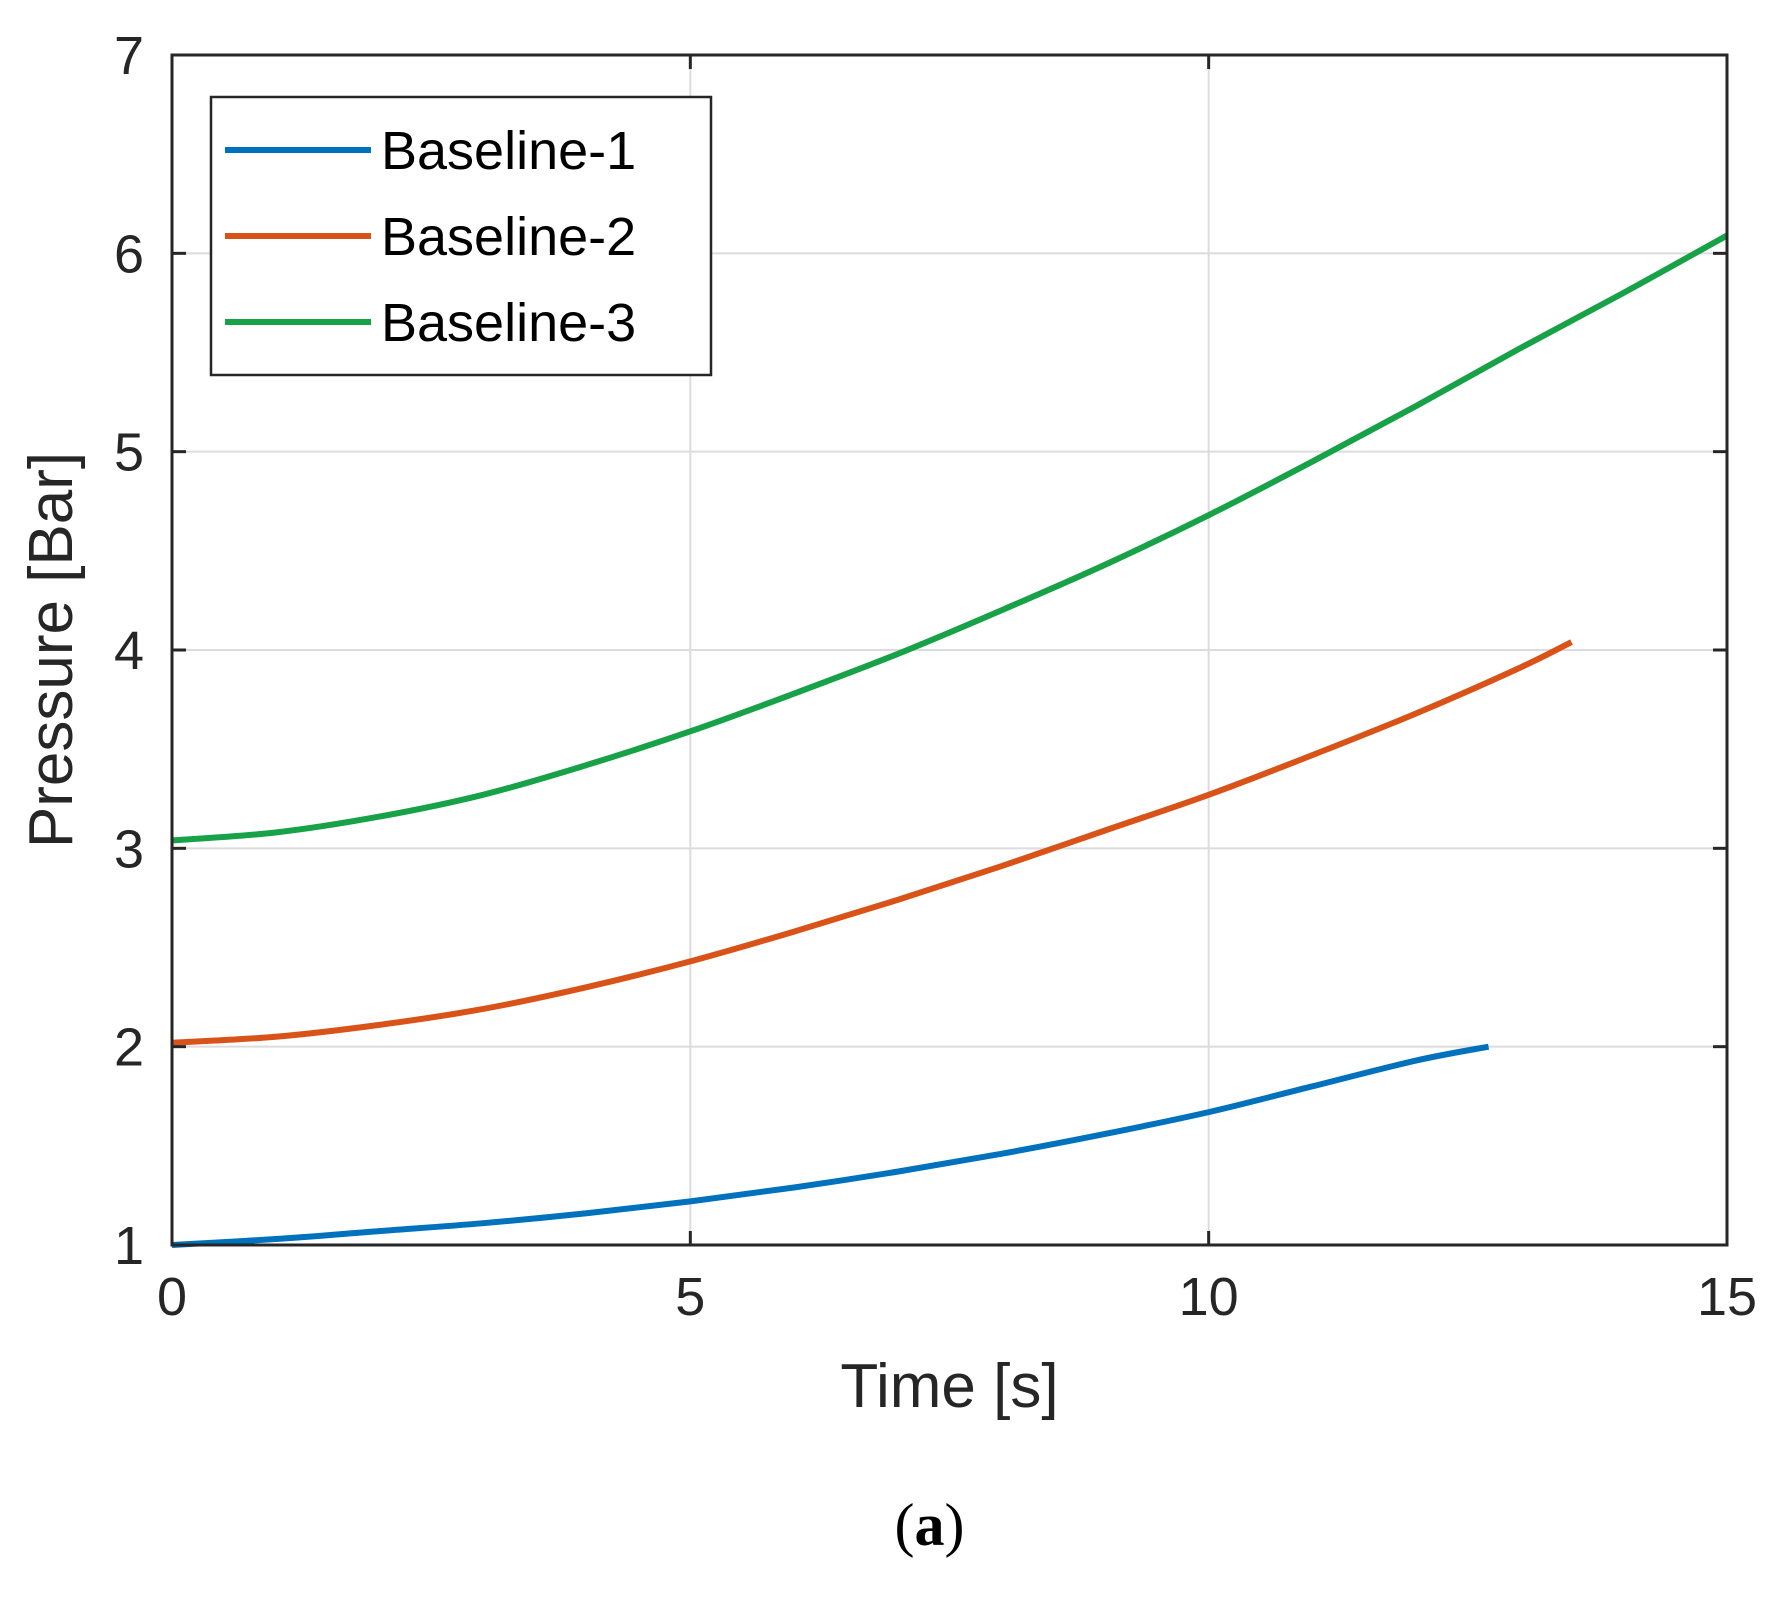  What do you see at coordinates (690, 1297) in the screenshot?
I see `x-tick-label: 5` at bounding box center [690, 1297].